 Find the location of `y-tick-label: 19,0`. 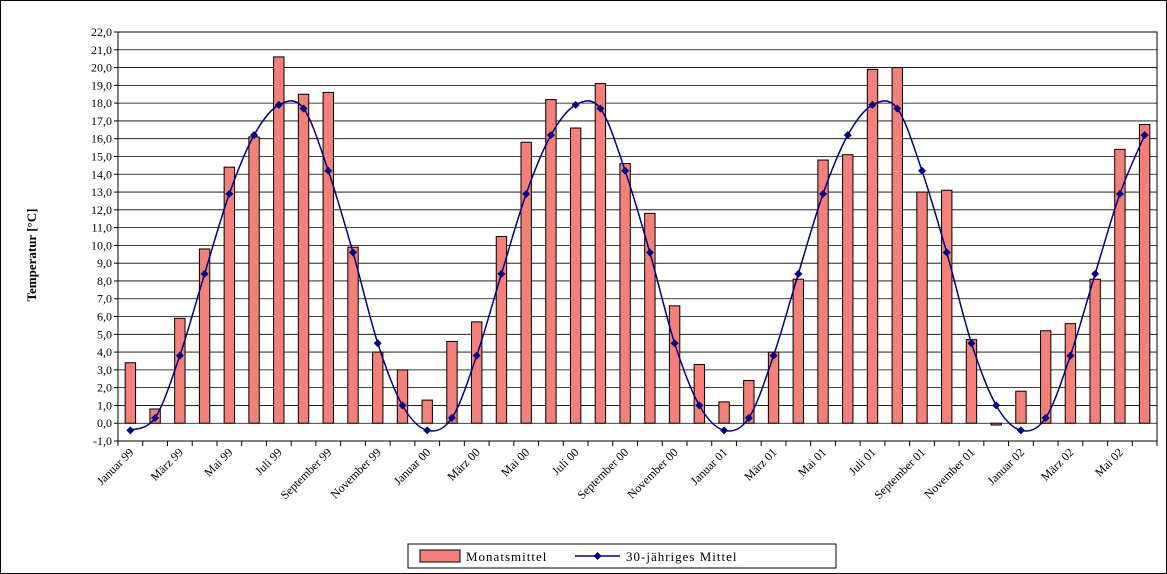

y-tick-label: 19,0 is located at coordinates (101, 85).